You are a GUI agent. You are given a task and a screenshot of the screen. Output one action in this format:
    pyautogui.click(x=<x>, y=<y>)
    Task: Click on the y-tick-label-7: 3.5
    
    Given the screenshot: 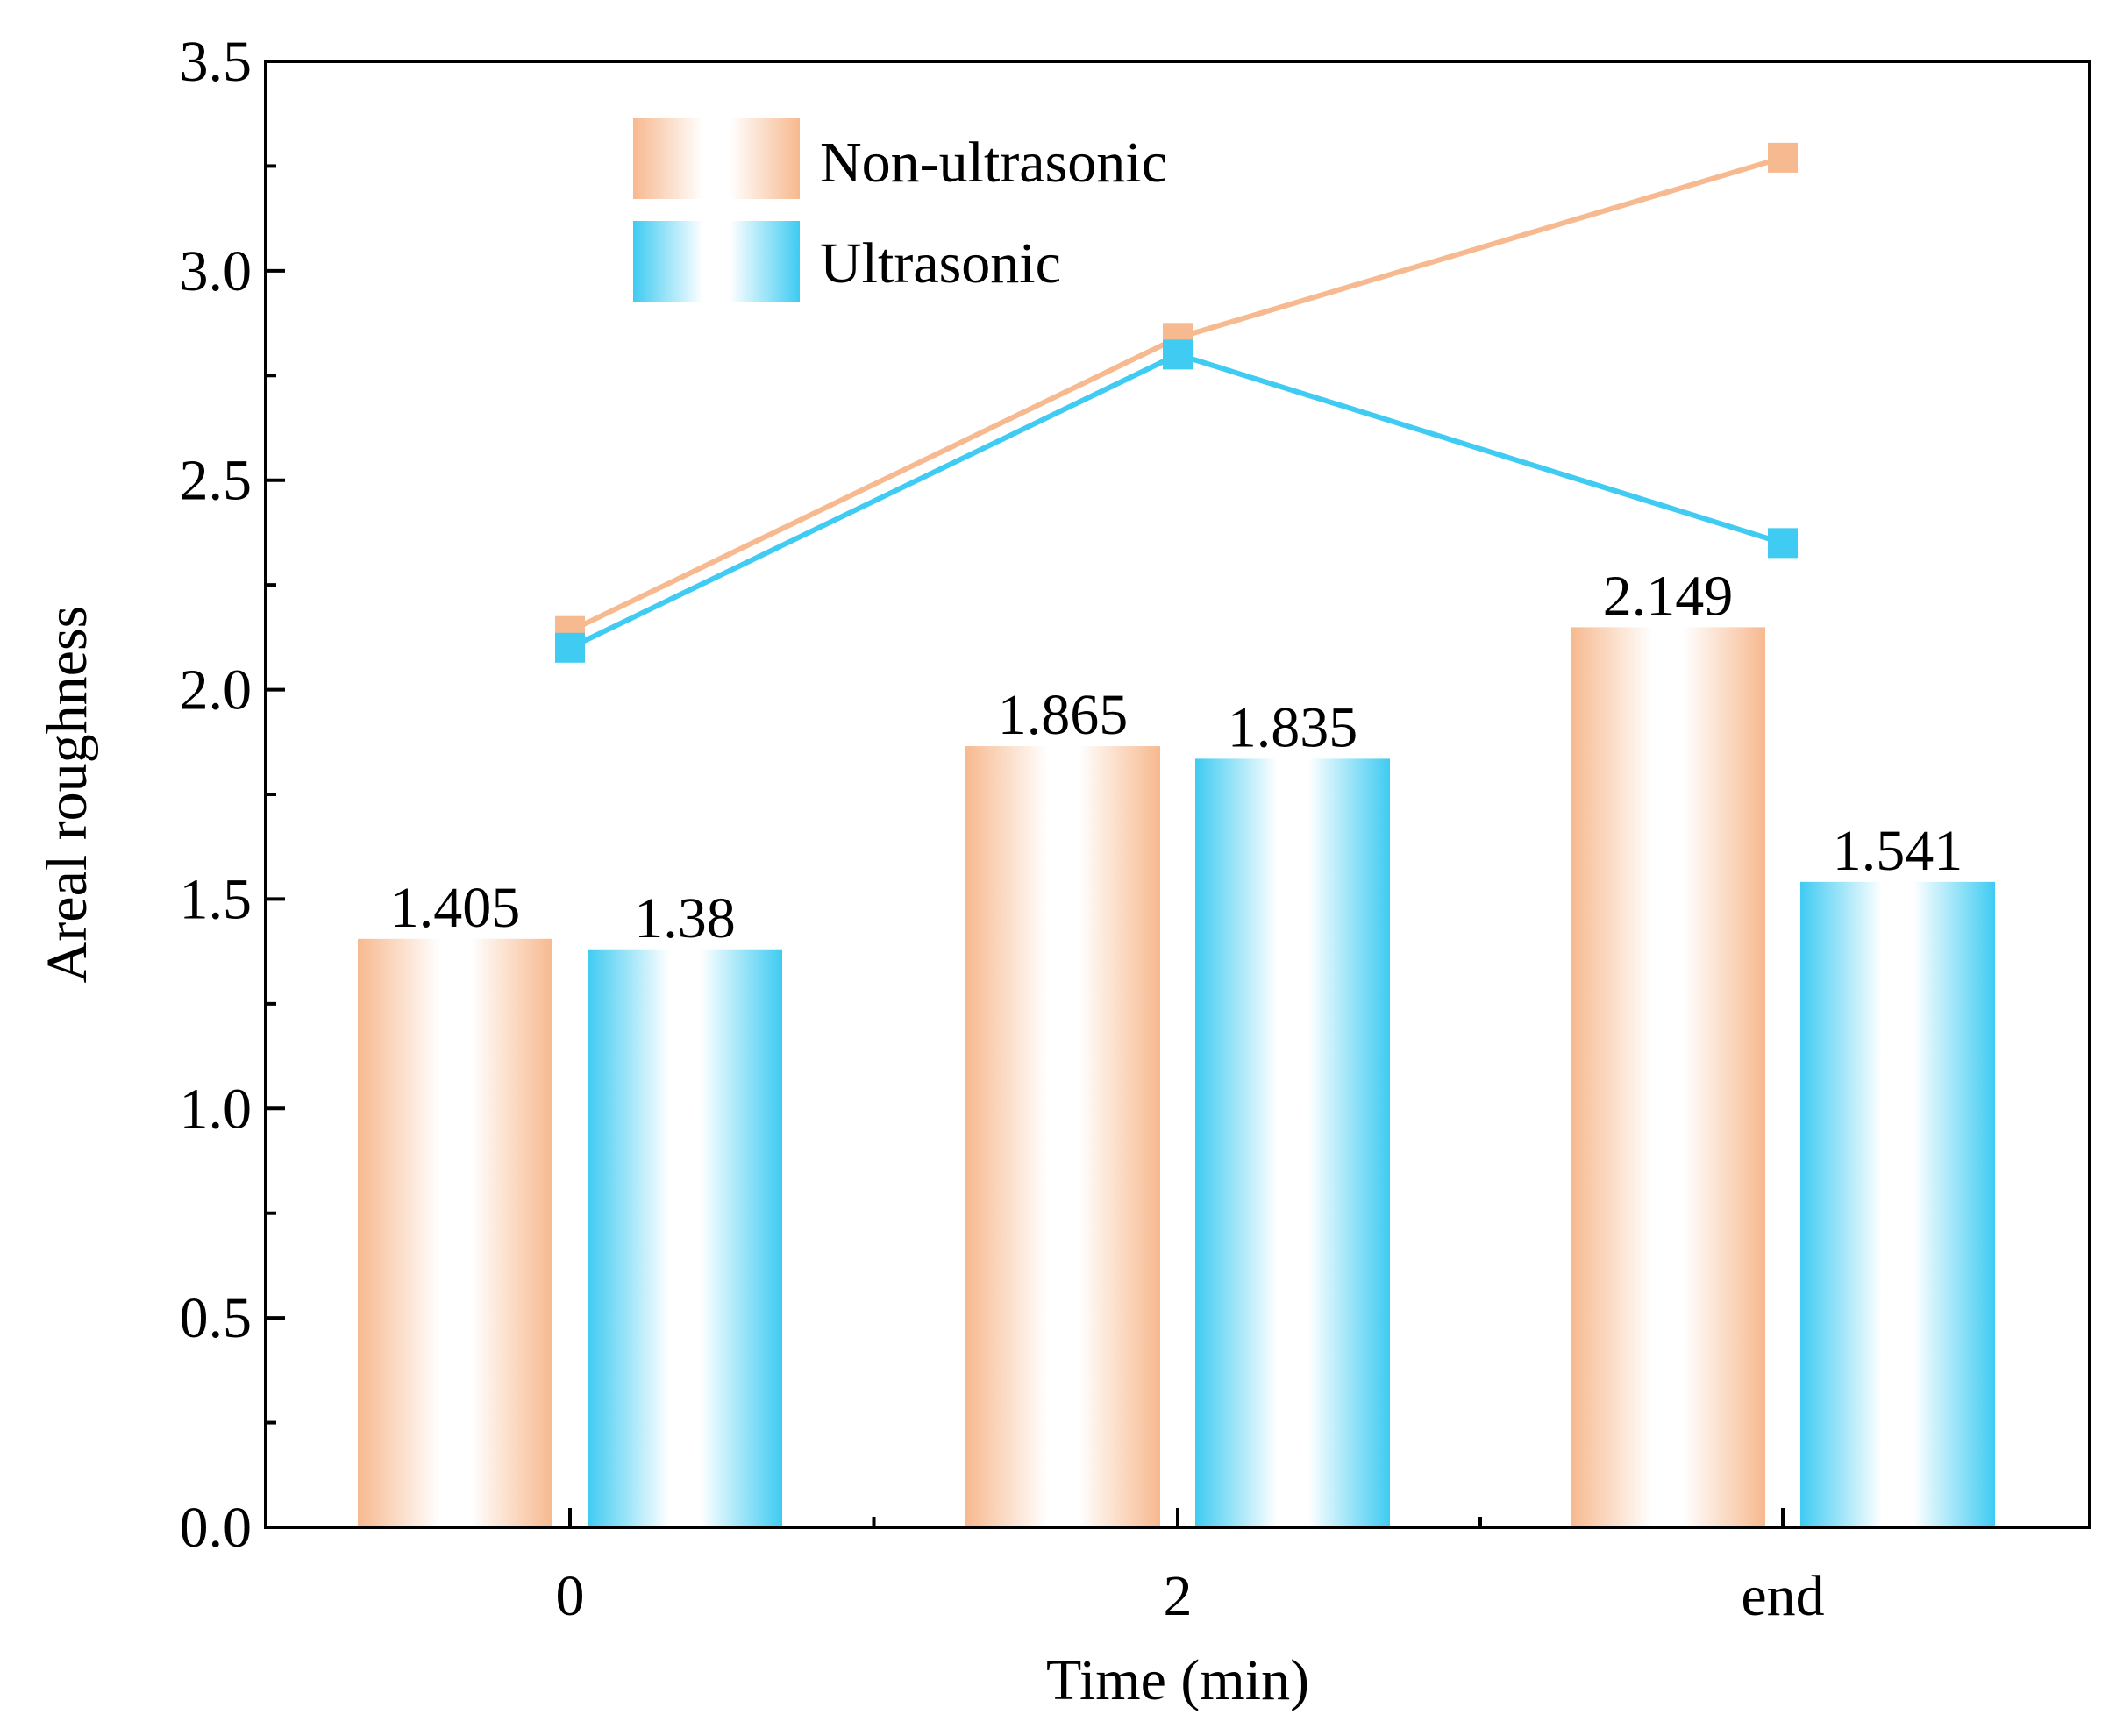 What is the action you would take?
    pyautogui.click(x=216, y=62)
    